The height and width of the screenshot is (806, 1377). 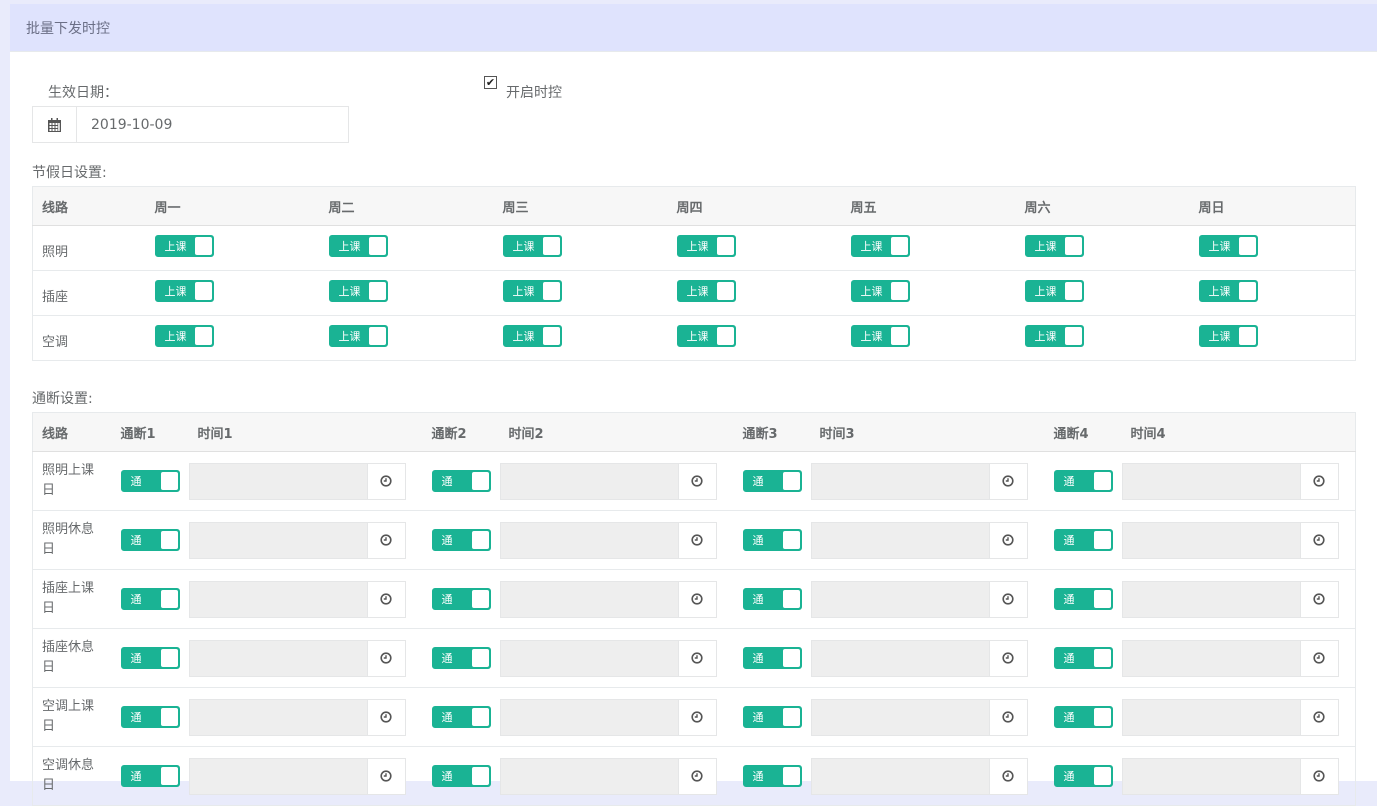 I want to click on calendar-icon, so click(x=55, y=124).